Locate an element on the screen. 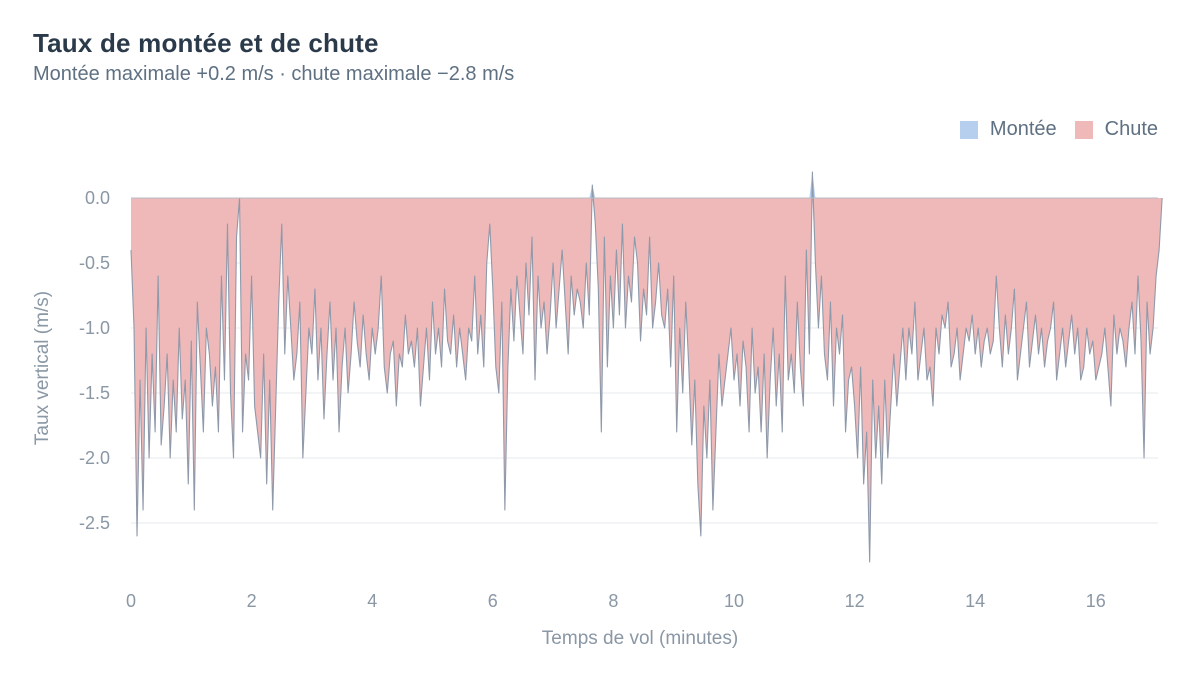  y-tick-label: -1.0 is located at coordinates (94, 328).